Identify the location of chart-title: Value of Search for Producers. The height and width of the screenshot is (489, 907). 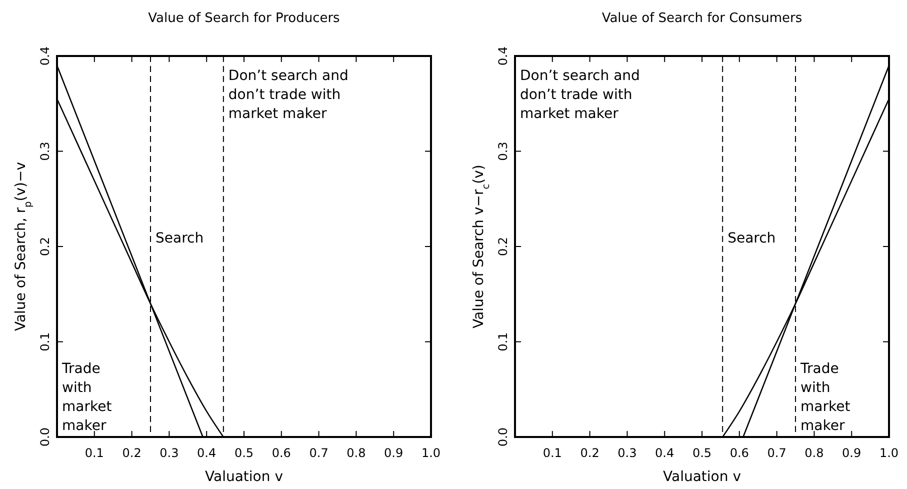
(244, 18).